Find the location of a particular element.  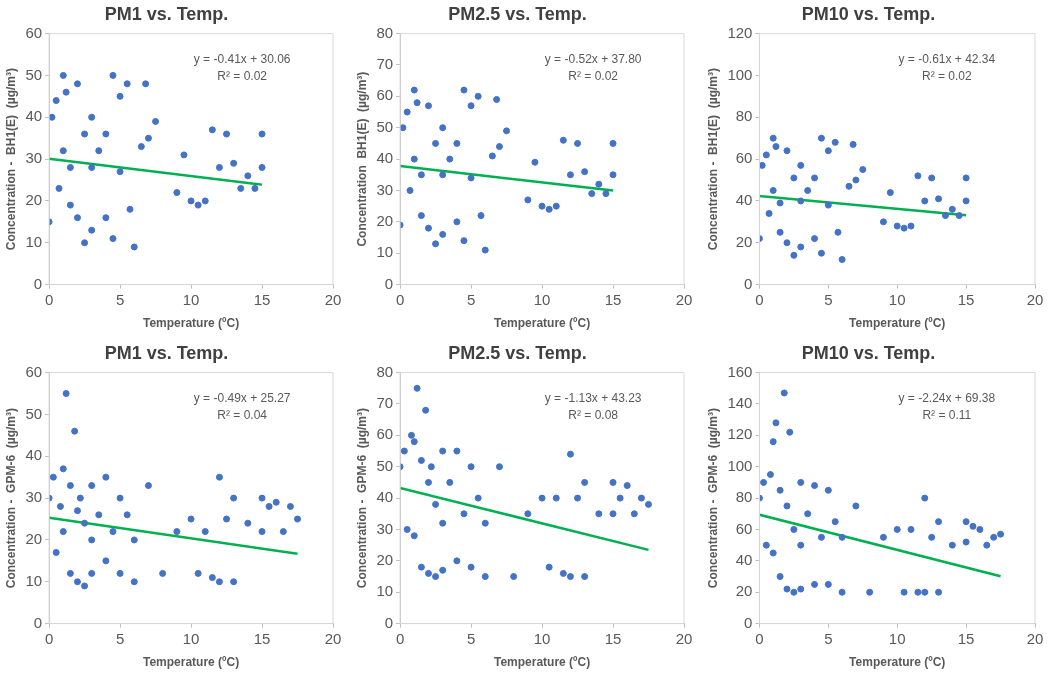

annotation: y = -0.49x + 25.27 is located at coordinates (242, 397).